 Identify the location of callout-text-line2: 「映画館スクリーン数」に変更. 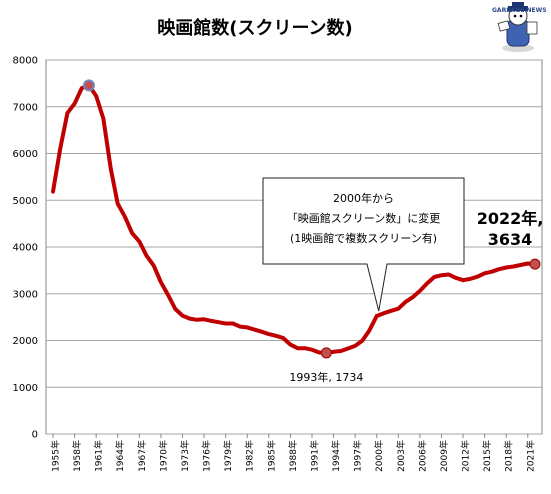
(363, 218).